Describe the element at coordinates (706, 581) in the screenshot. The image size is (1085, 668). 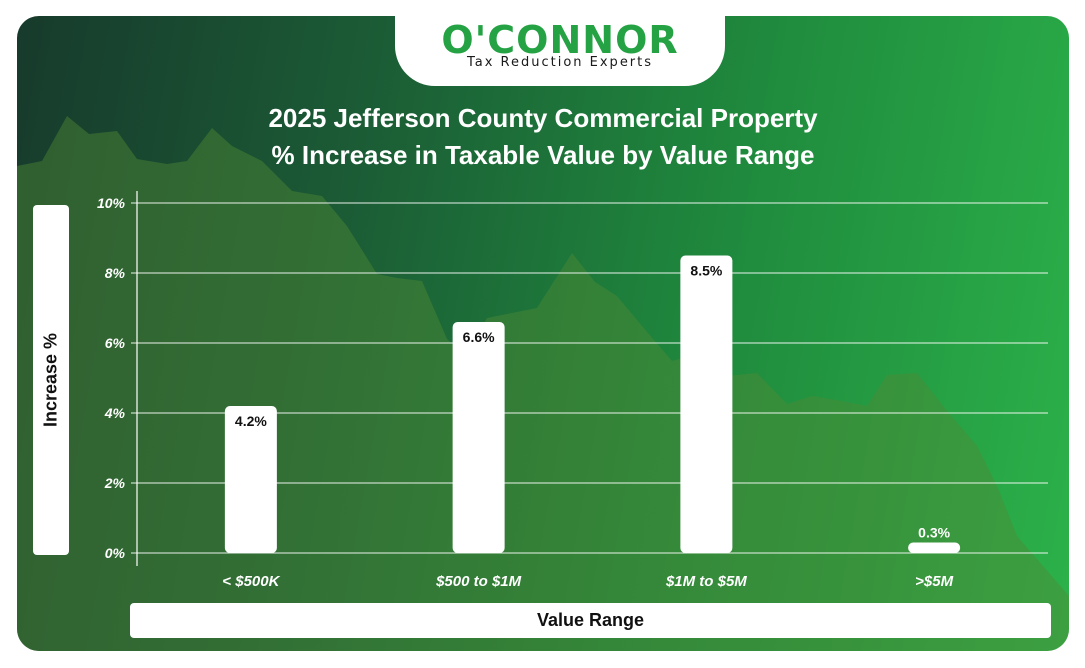
I see `x-tick-label: $1M to $5M` at that location.